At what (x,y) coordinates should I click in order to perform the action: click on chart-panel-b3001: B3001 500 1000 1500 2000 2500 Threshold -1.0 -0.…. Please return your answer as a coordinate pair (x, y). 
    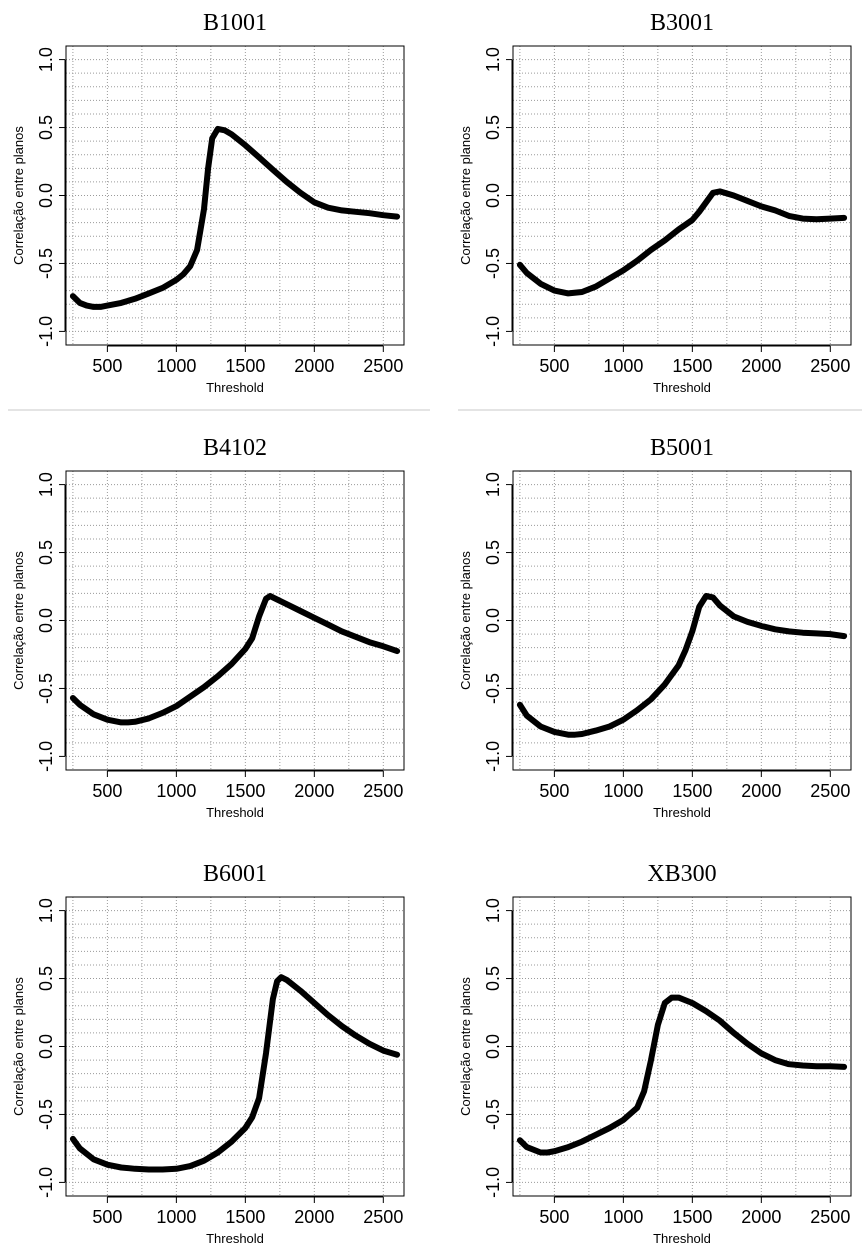
    Looking at the image, I should click on (655, 202).